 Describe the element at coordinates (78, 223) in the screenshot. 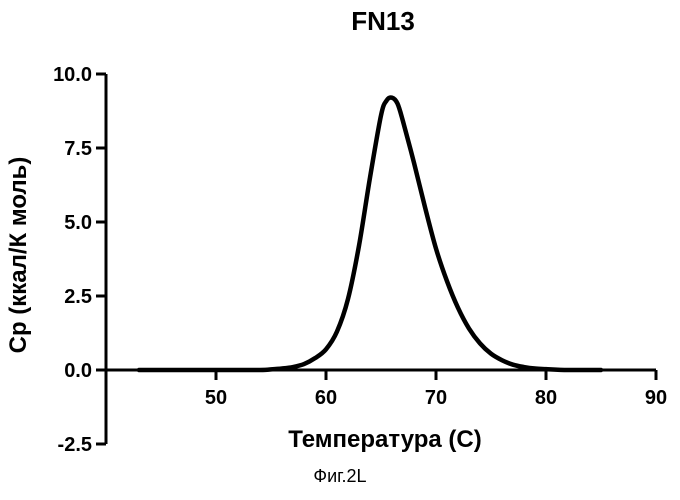

I see `y-tick-label: 5.0` at that location.